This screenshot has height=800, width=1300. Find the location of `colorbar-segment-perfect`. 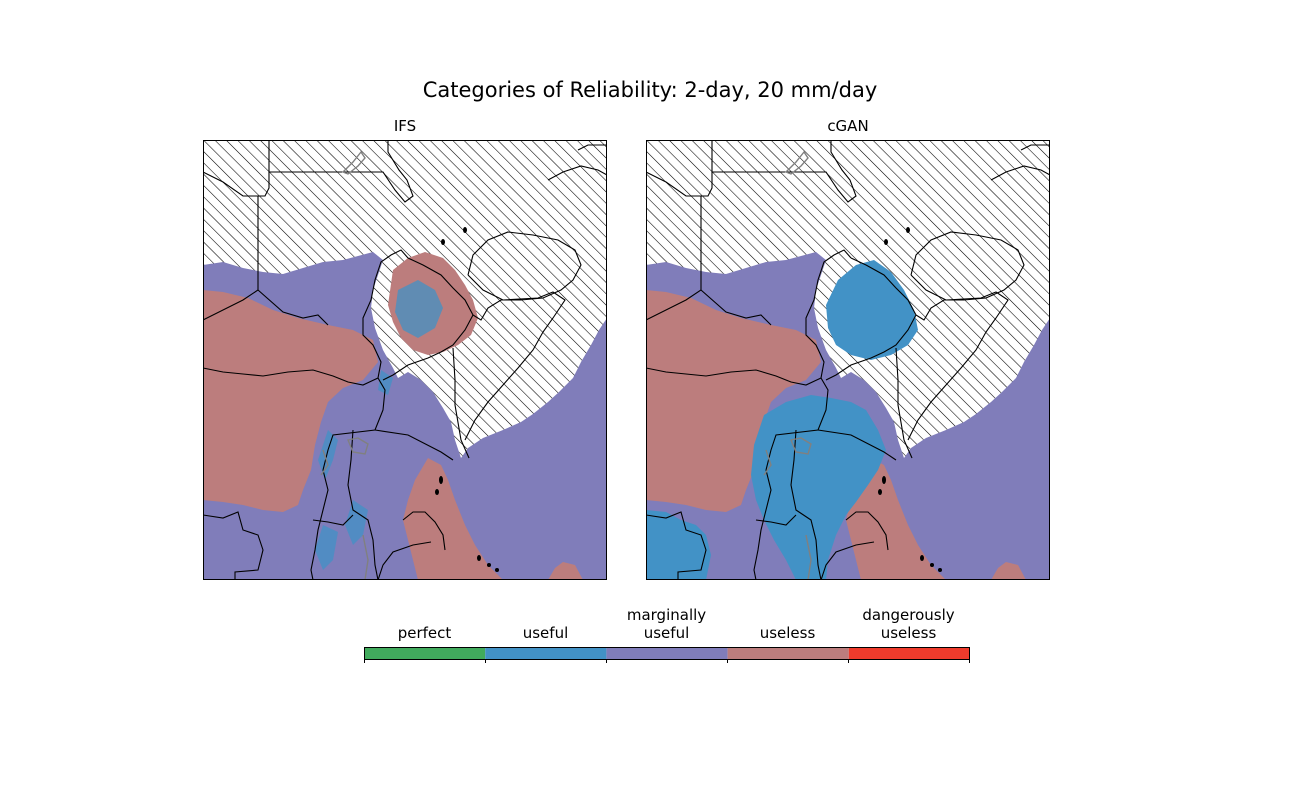

colorbar-segment-perfect is located at coordinates (425, 653).